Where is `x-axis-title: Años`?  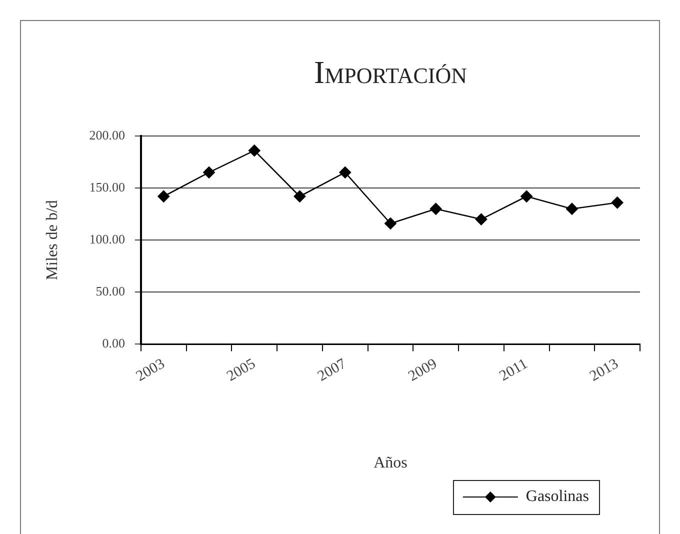
x-axis-title: Años is located at coordinates (391, 463).